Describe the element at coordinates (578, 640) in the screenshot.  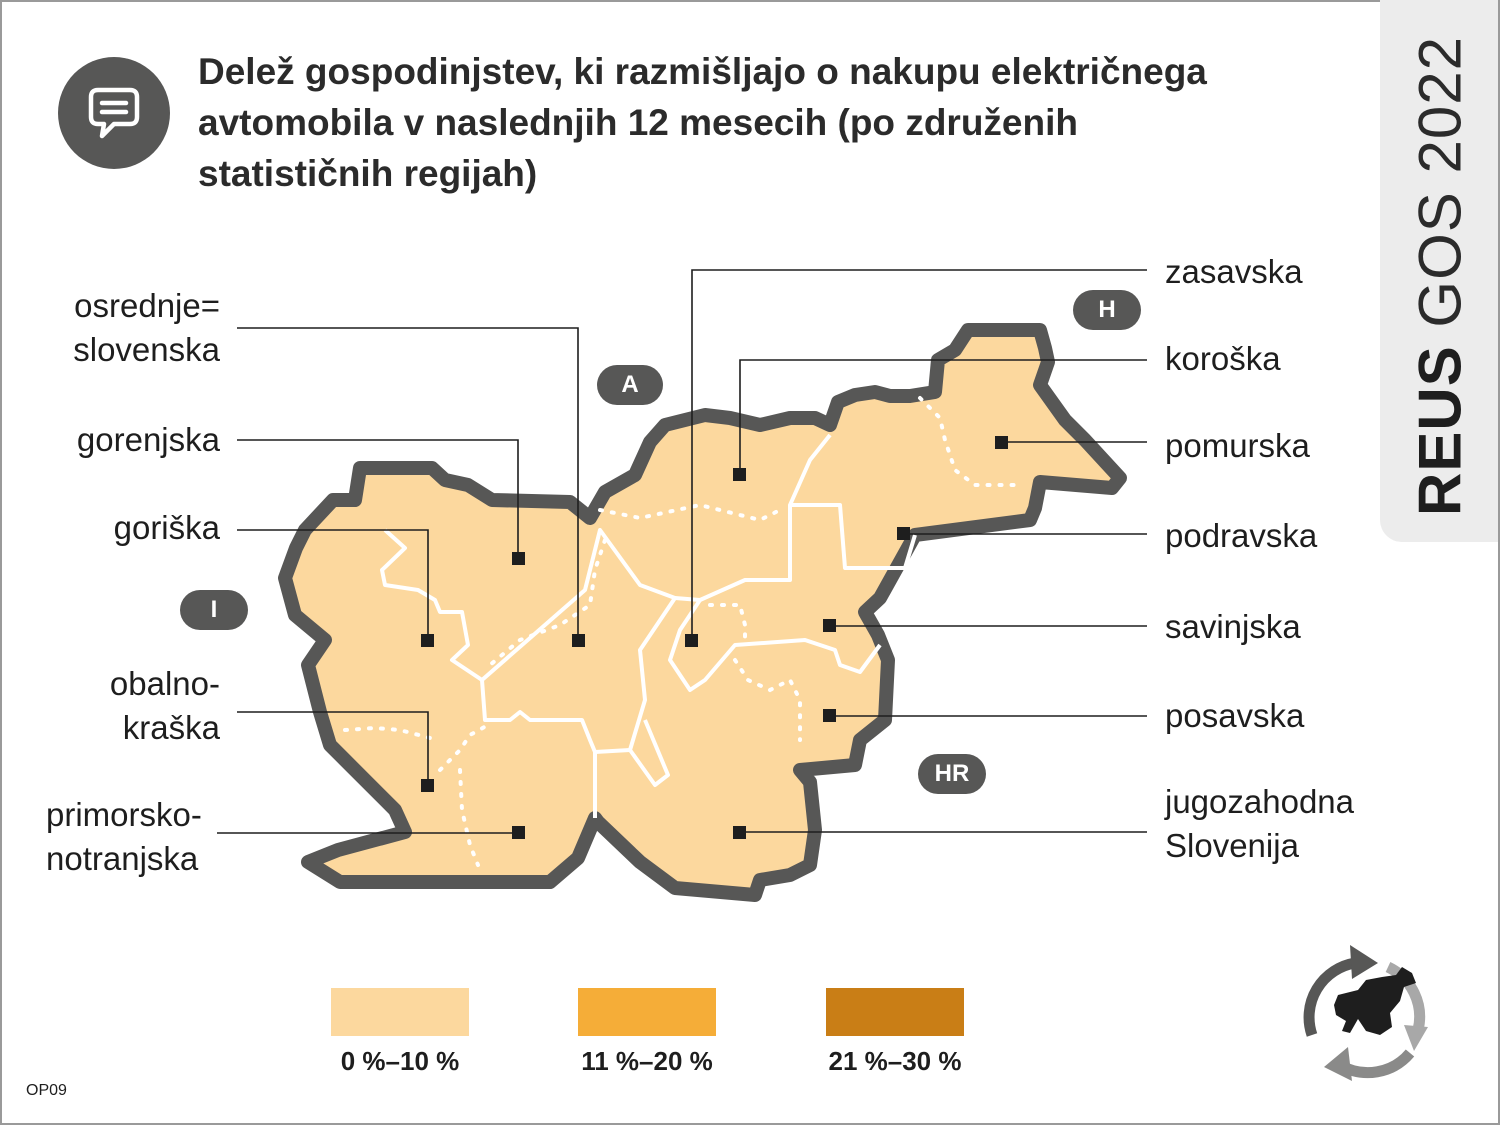
I see `marker-osrednjeslovenska` at that location.